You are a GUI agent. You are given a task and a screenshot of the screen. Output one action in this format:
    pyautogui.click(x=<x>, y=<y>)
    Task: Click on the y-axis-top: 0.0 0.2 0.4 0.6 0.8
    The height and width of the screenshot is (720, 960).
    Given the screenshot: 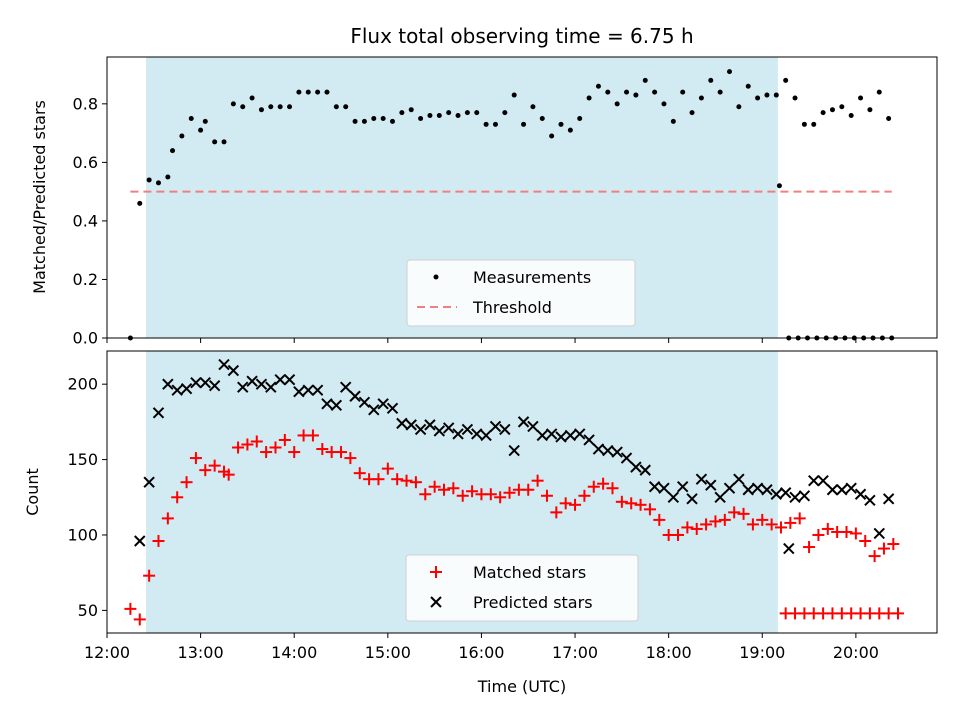 What is the action you would take?
    pyautogui.click(x=90, y=221)
    